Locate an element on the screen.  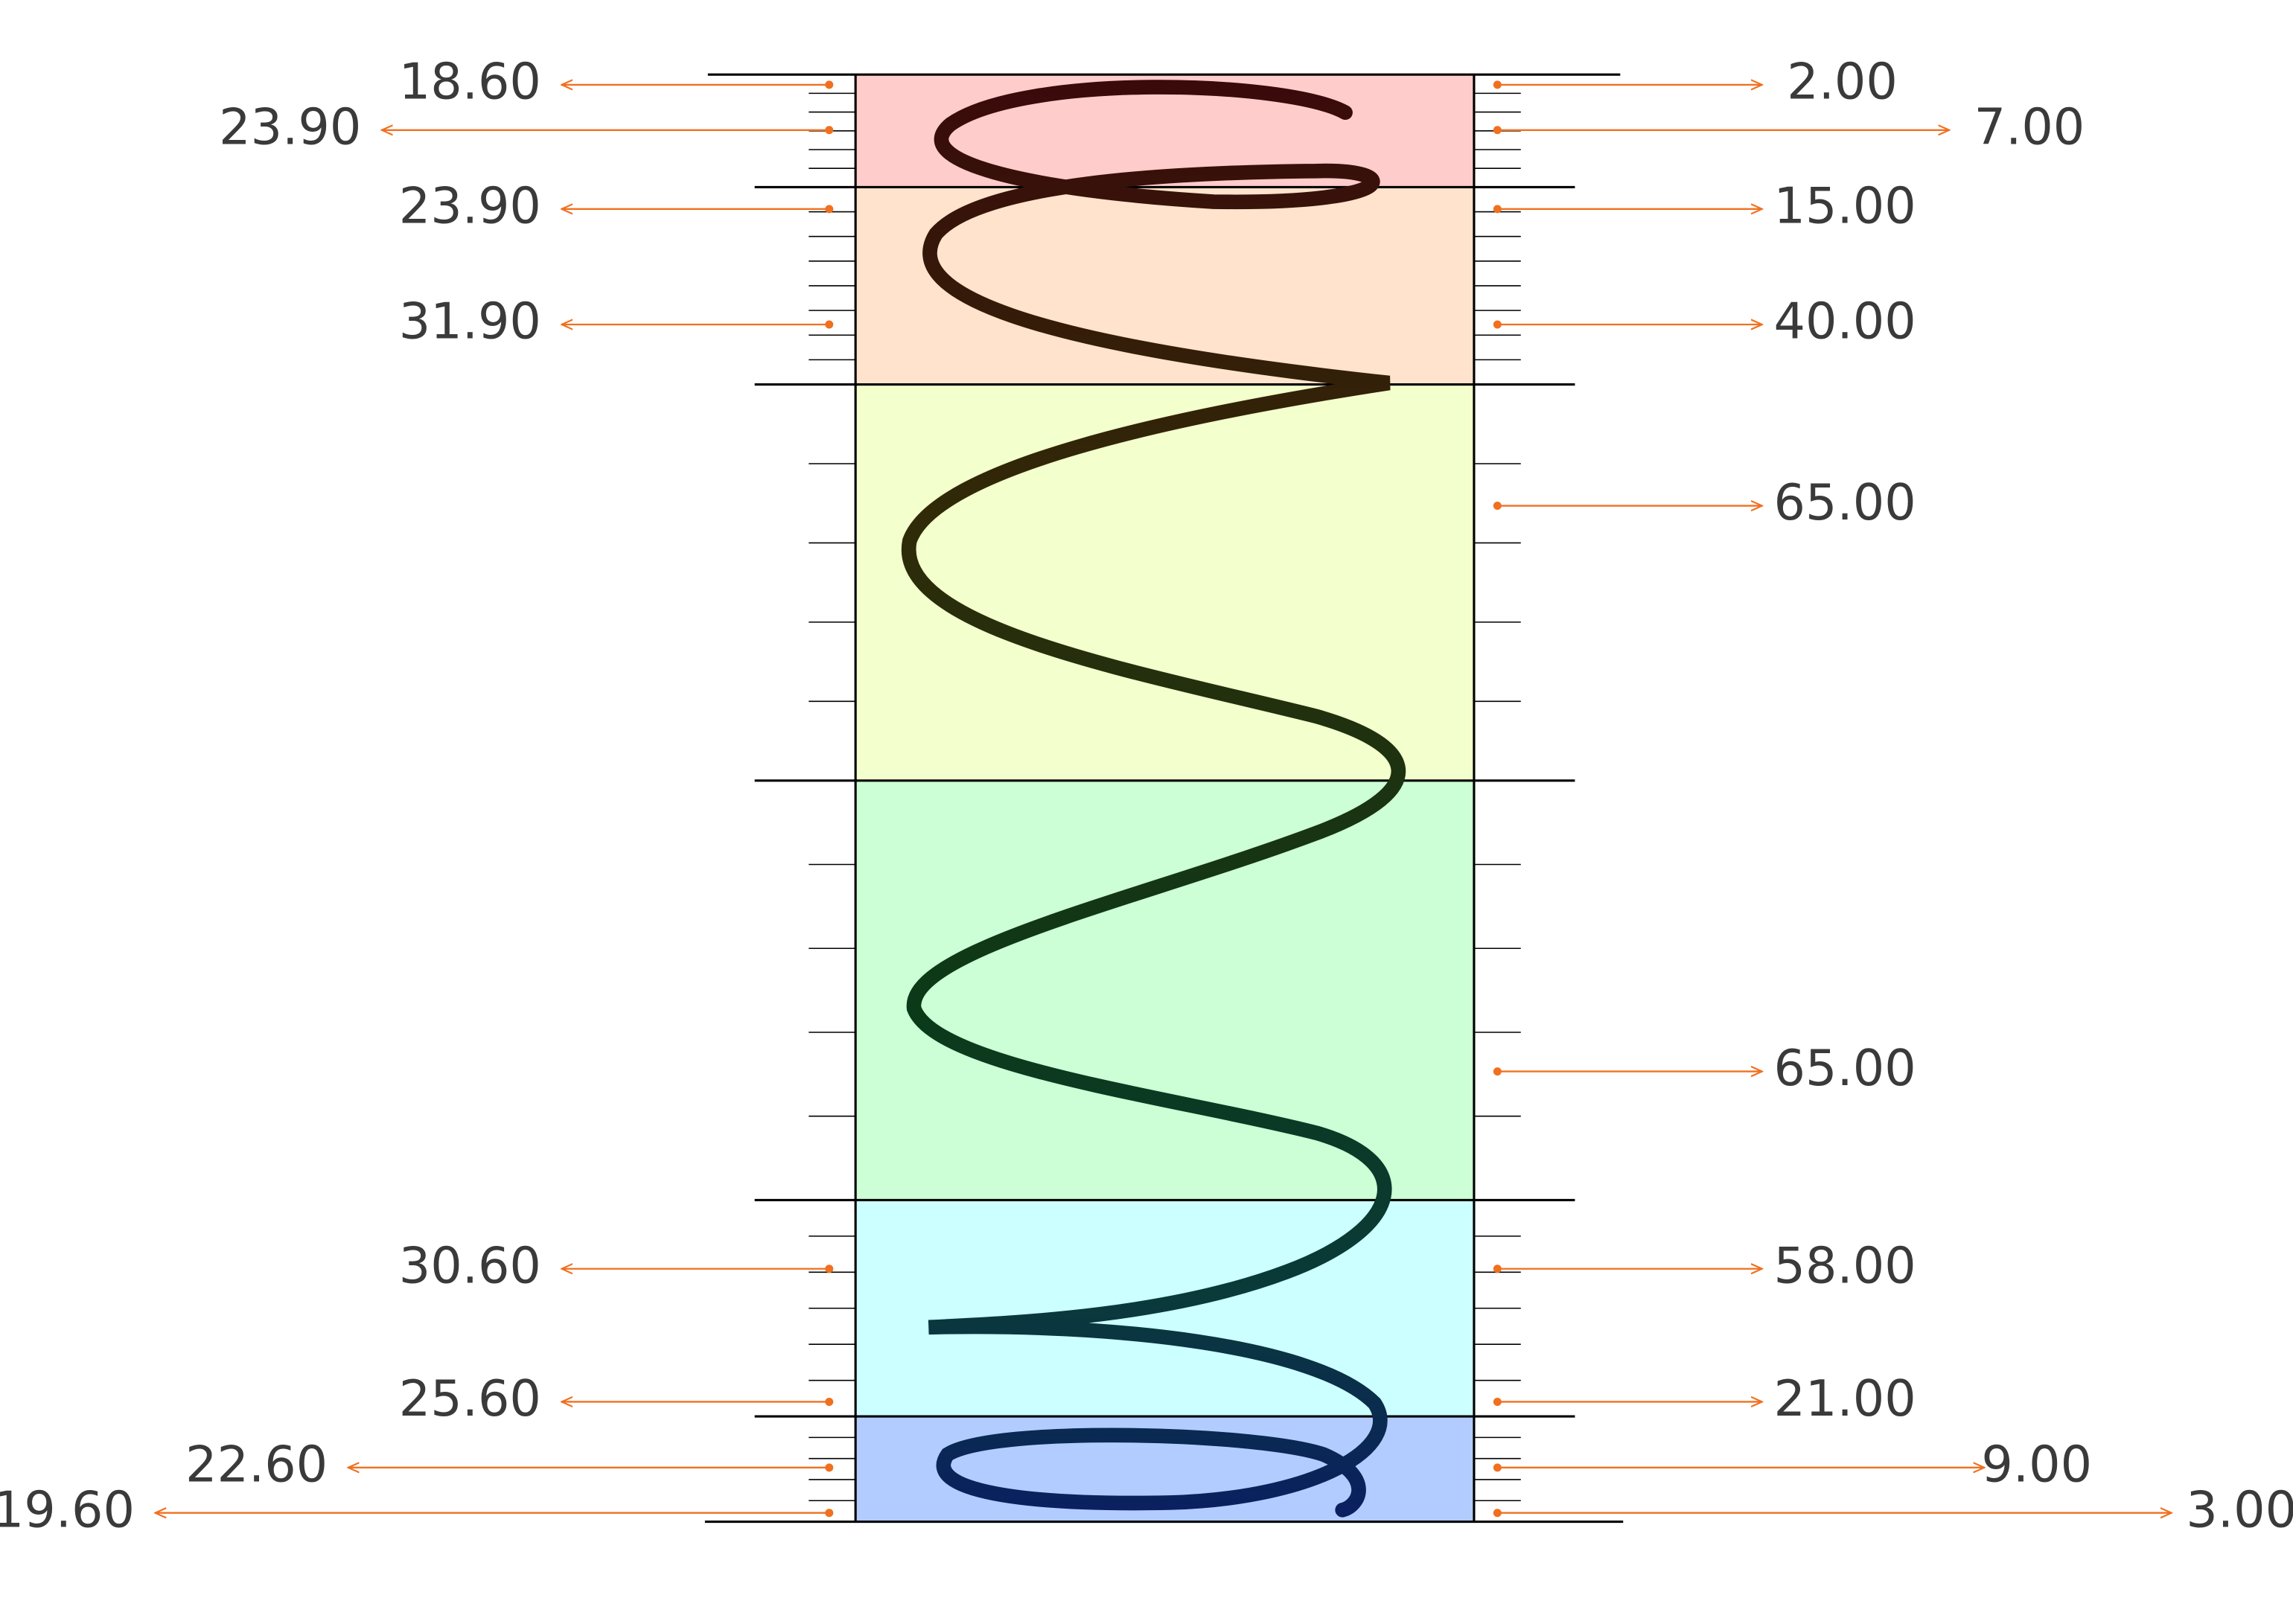
right-label: 2.00 is located at coordinates (1843, 81).